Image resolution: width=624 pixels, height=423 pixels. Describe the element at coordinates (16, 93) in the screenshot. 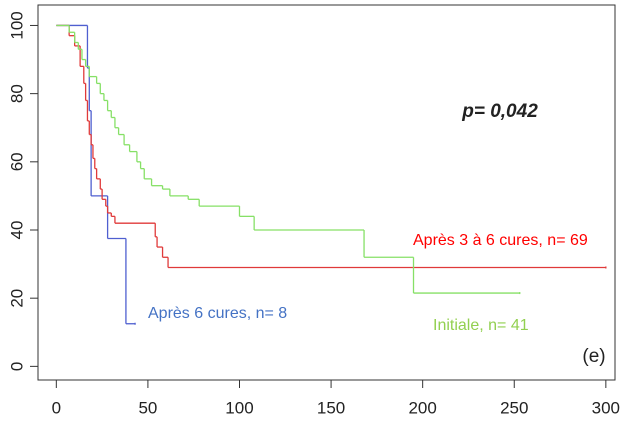

I see `y-tick-label: 80` at that location.